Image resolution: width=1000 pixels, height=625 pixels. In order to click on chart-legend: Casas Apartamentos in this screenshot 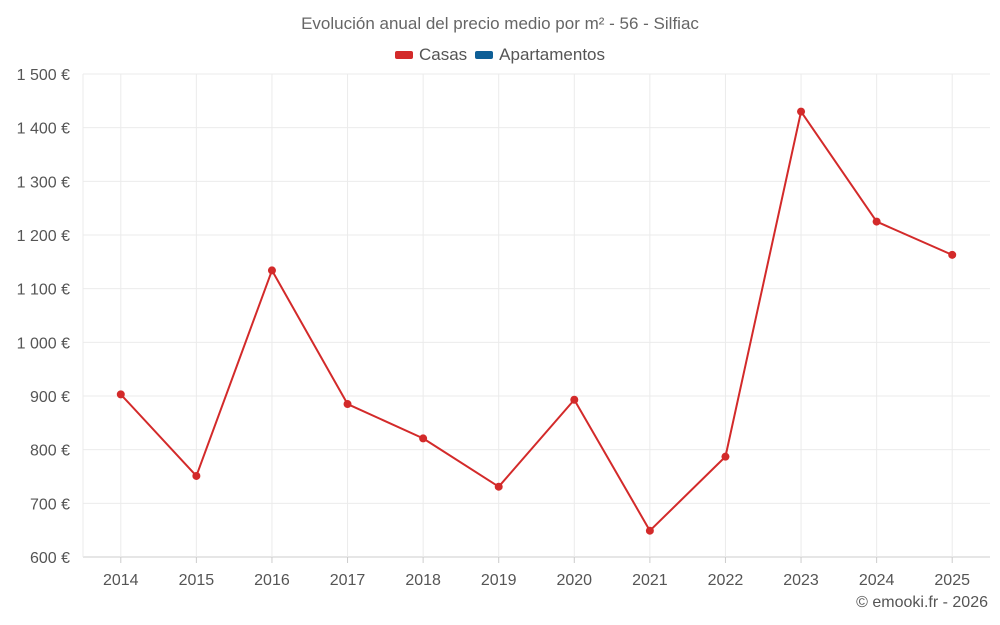, I will do `click(500, 55)`.